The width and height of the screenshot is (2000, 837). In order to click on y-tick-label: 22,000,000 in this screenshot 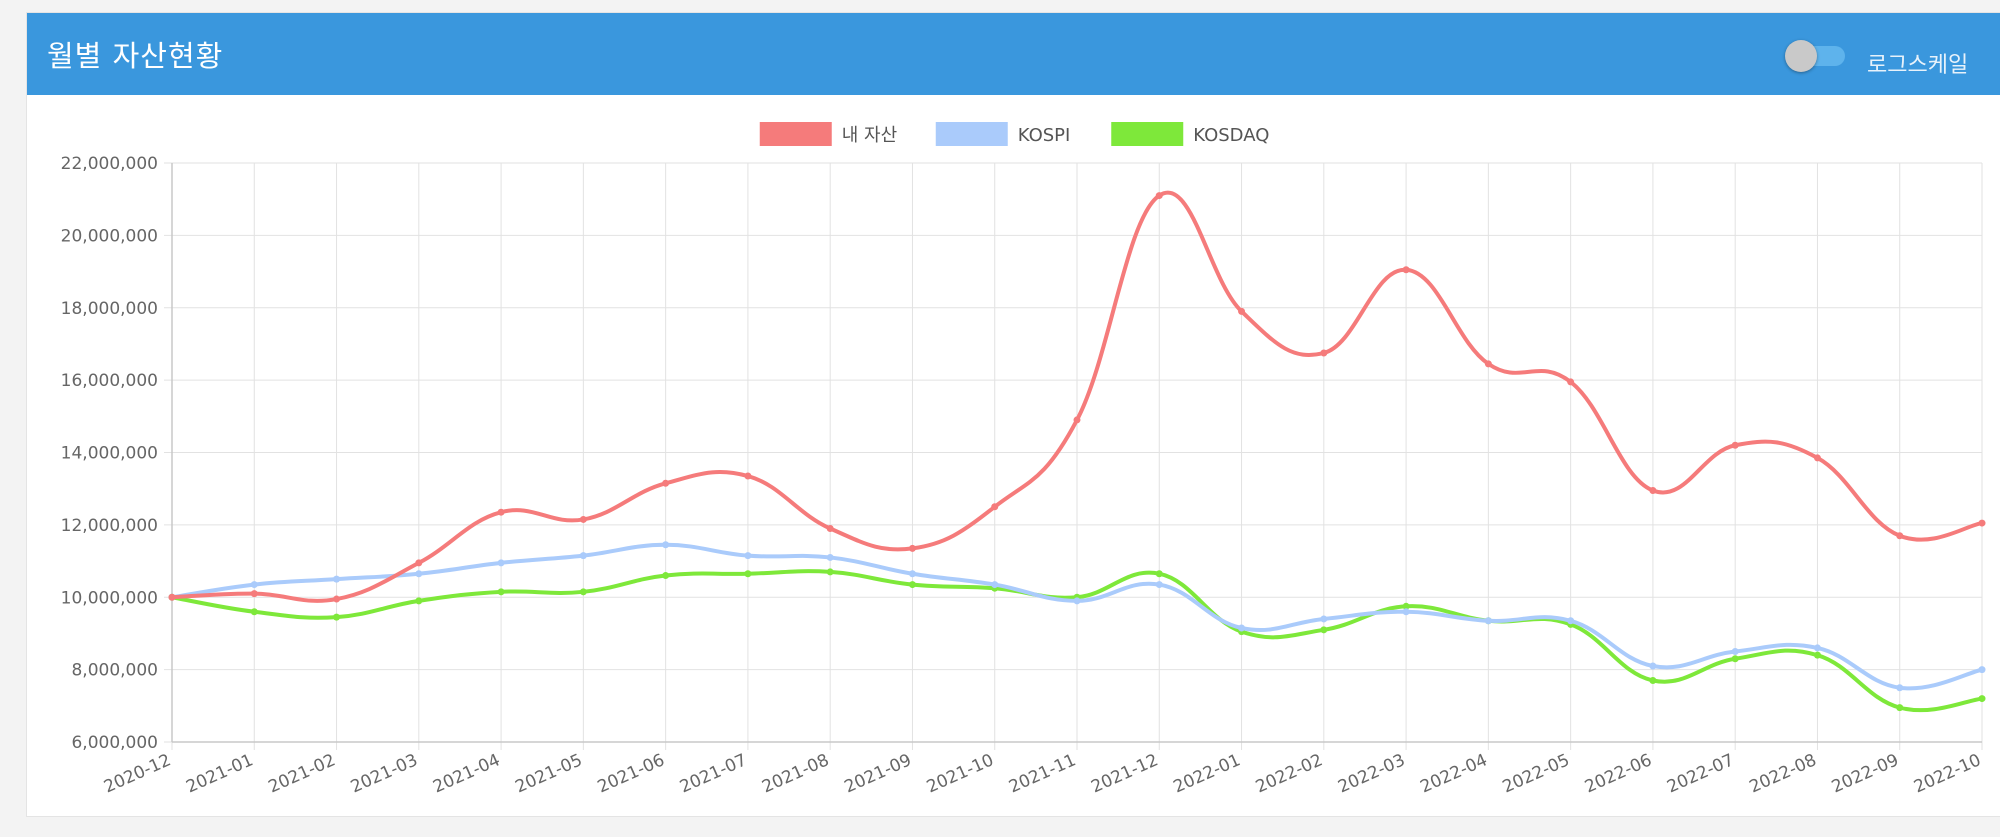, I will do `click(109, 164)`.